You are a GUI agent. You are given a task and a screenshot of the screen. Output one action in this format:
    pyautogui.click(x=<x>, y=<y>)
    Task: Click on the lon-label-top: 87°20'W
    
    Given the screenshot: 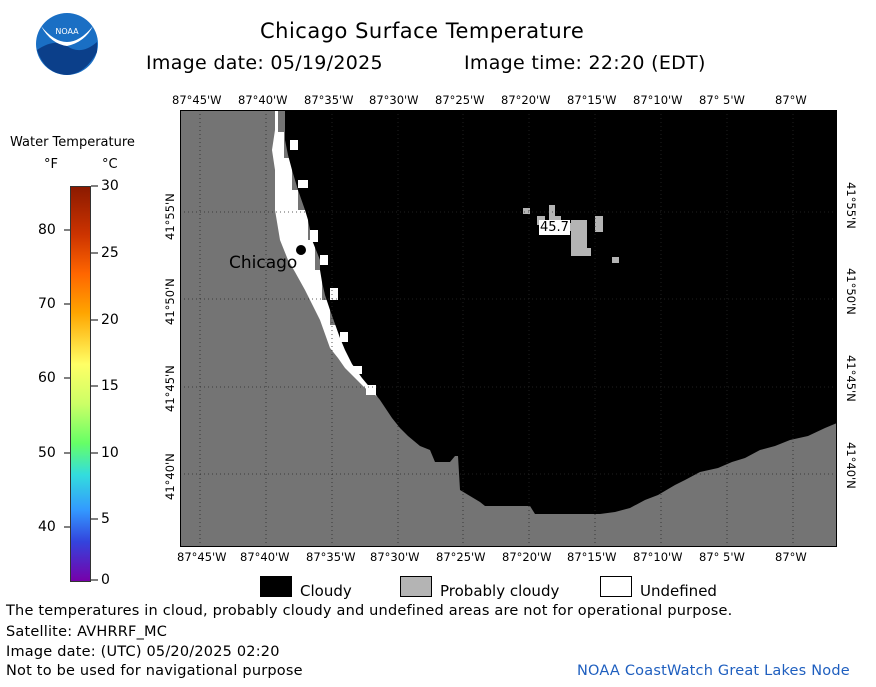 What is the action you would take?
    pyautogui.click(x=526, y=100)
    